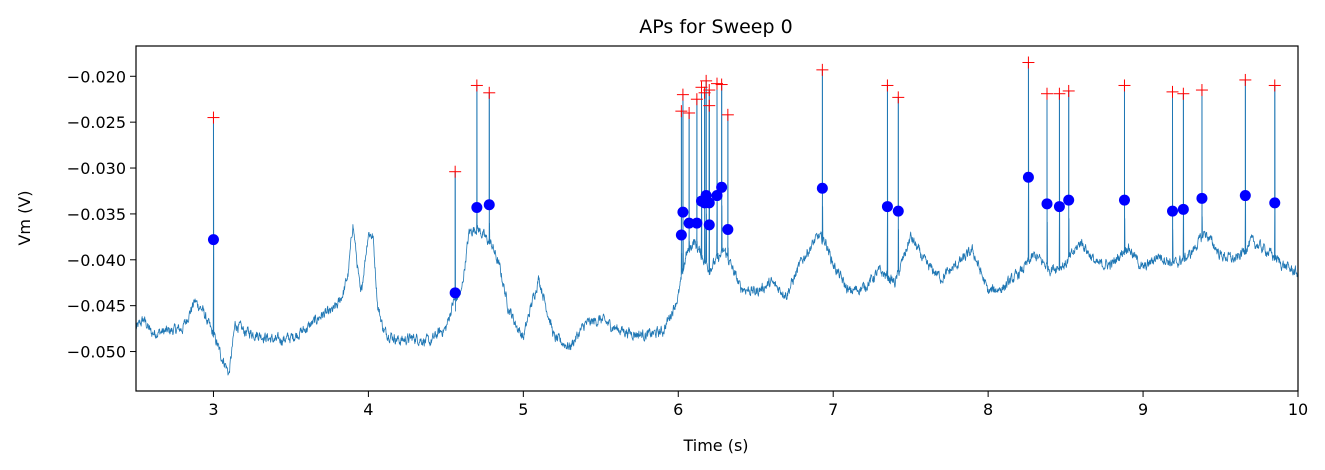 This screenshot has height=470, width=1325. I want to click on x-tick-label: 4, so click(368, 409).